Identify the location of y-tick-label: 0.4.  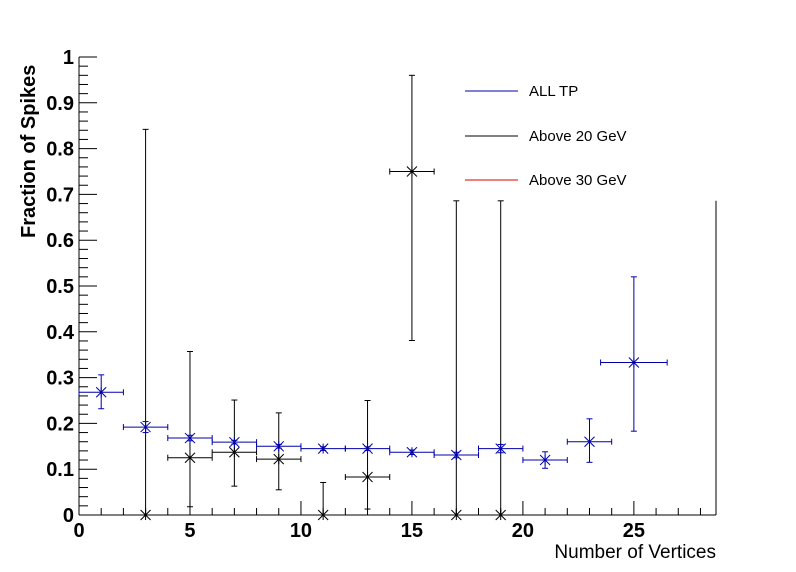
(60, 333).